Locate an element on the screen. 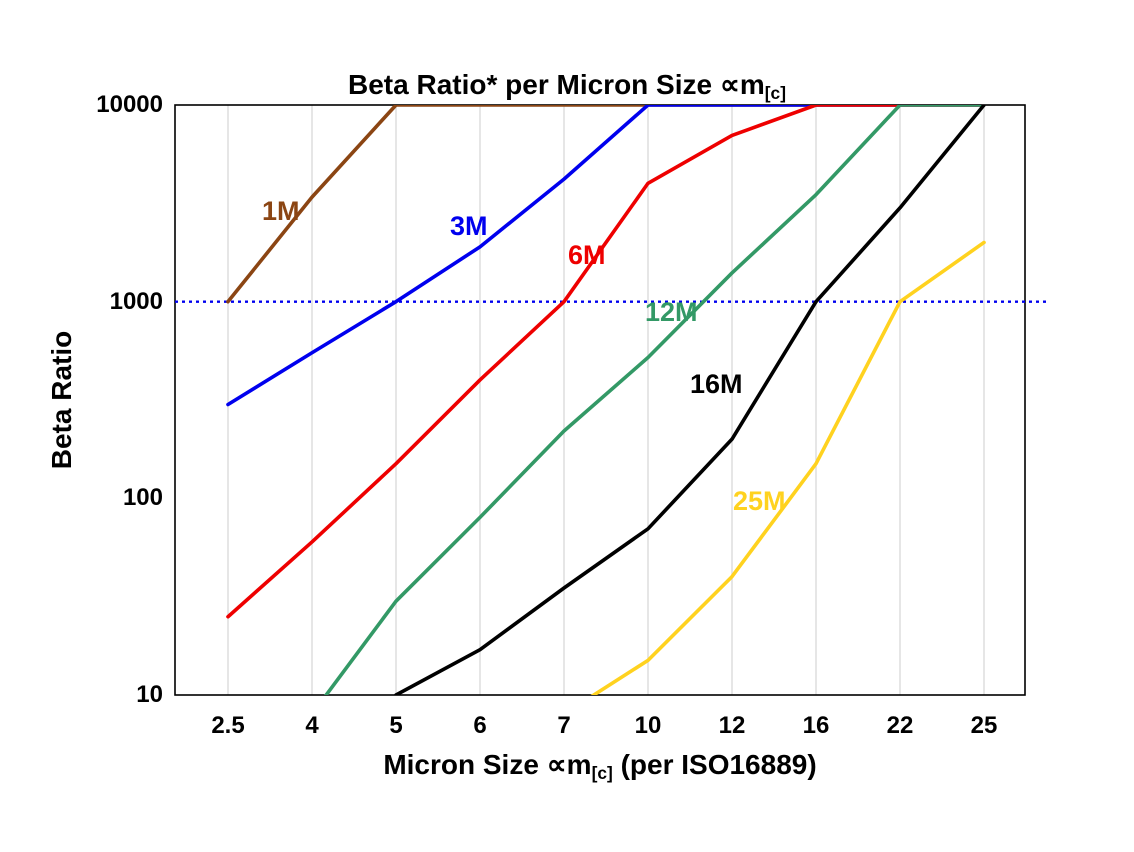 The height and width of the screenshot is (852, 1134). series-label-25M: 25M is located at coordinates (759, 501).